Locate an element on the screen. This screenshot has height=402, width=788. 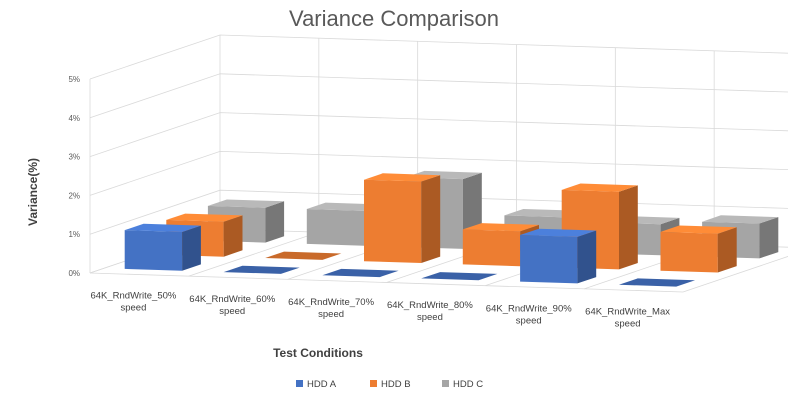
legend-item: HDD A is located at coordinates (316, 384).